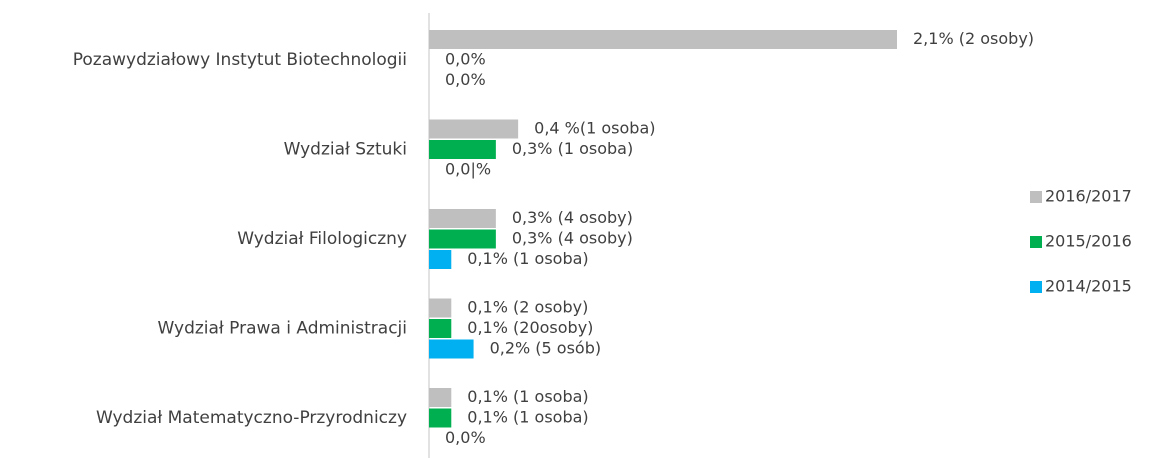 The height and width of the screenshot is (458, 1150). Describe the element at coordinates (468, 169) in the screenshot. I see `data-label: 0,0|%` at that location.